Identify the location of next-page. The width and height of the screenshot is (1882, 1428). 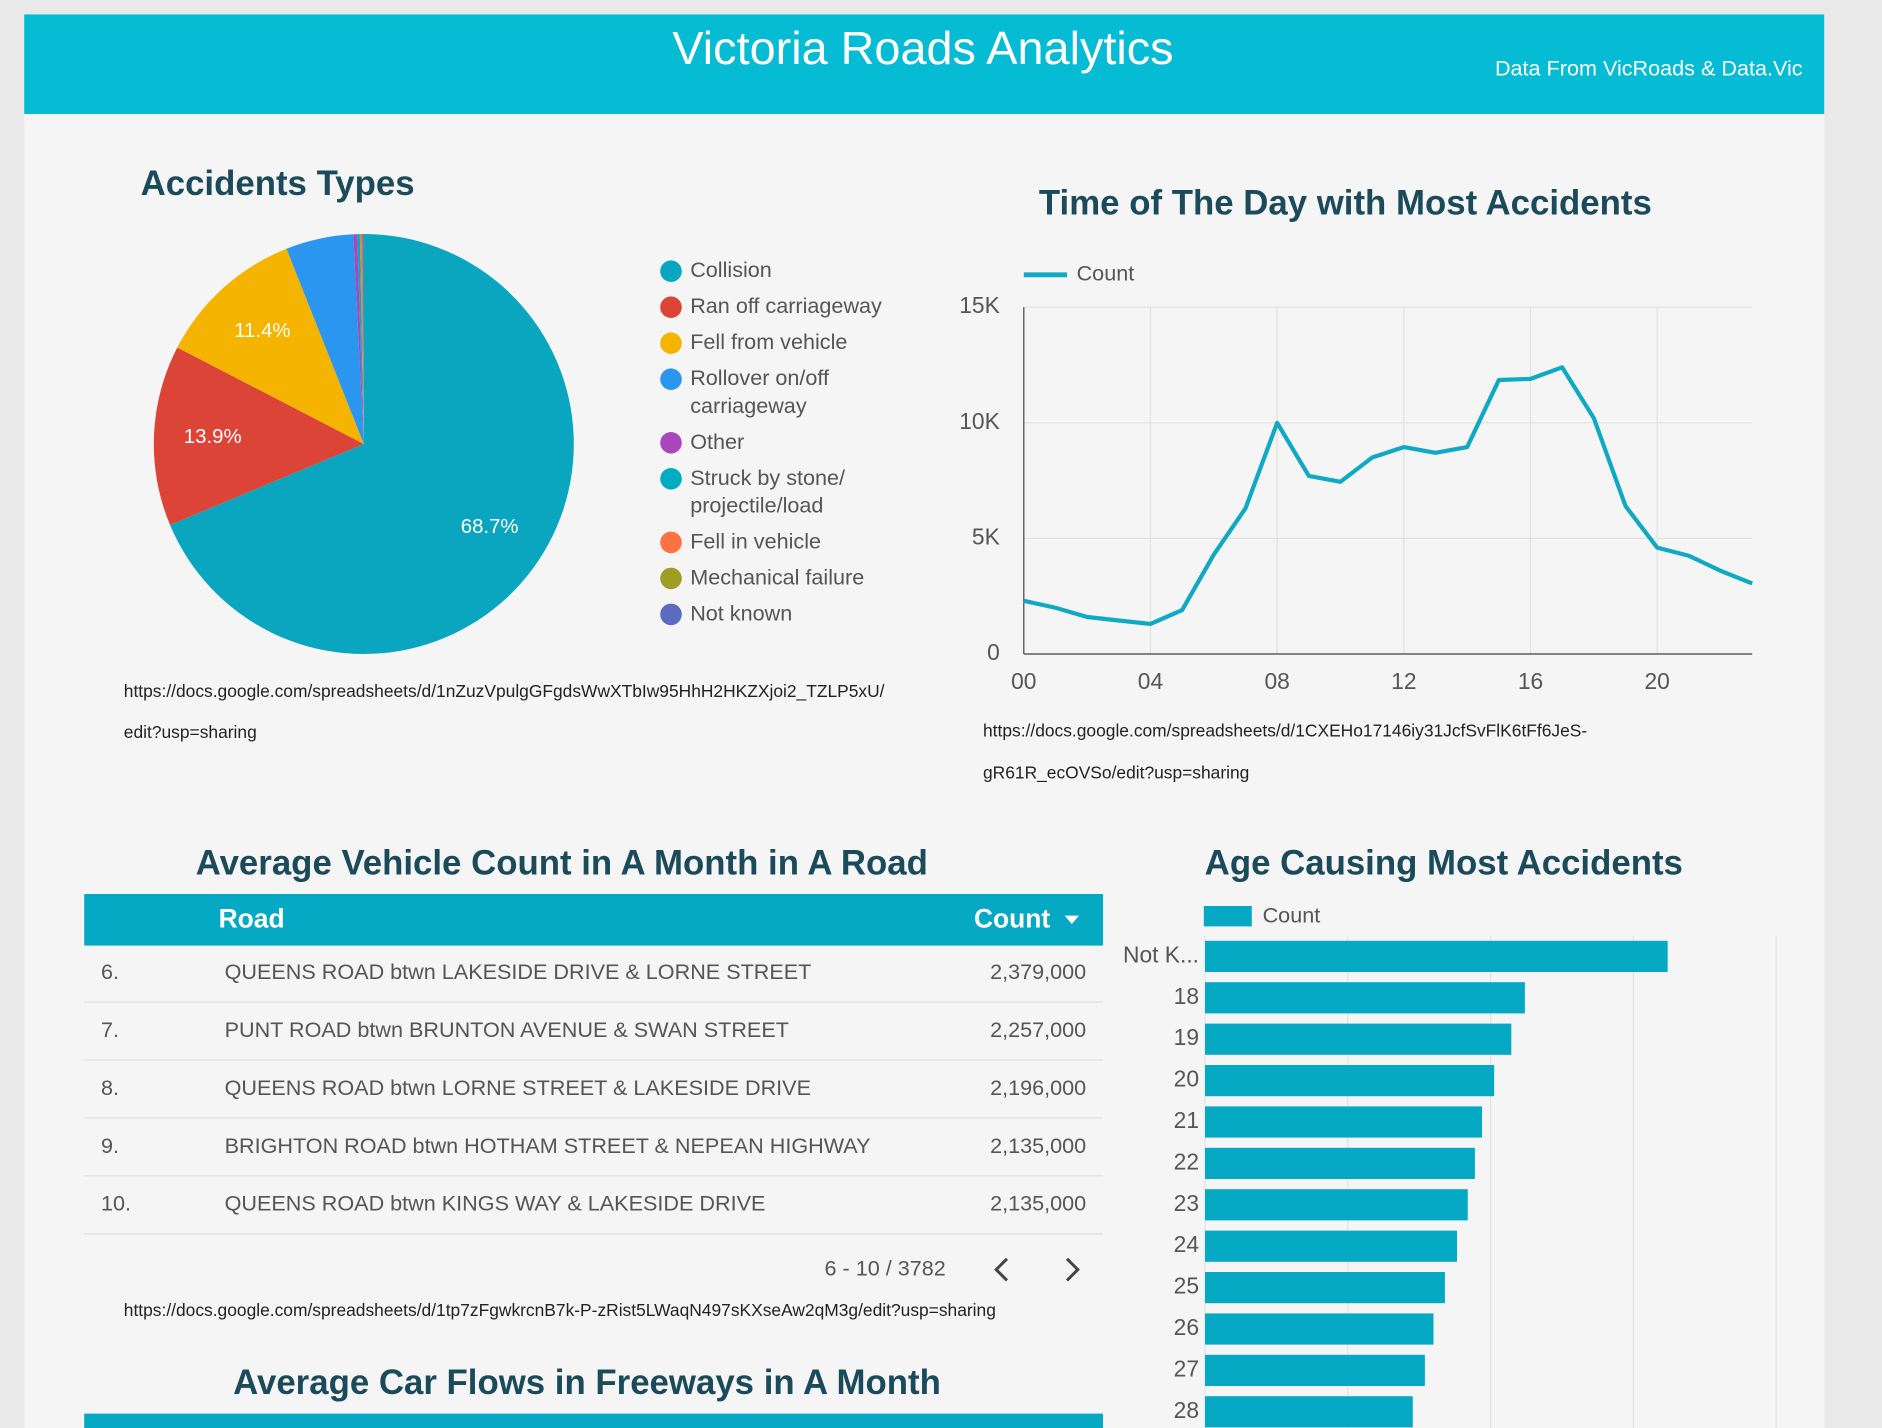
(1072, 1269).